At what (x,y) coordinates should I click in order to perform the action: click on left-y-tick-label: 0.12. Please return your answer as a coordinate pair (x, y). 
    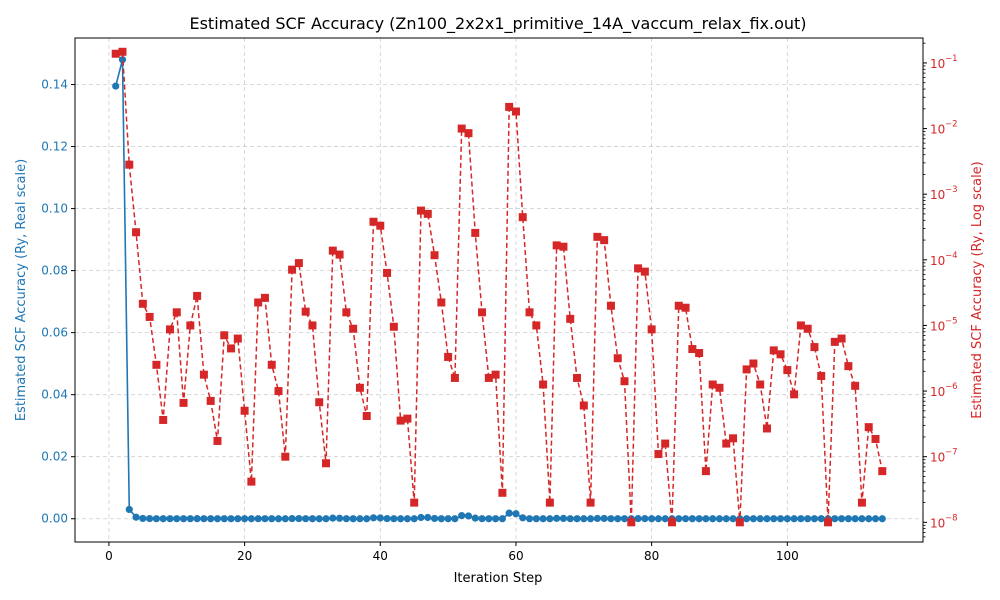
    Looking at the image, I should click on (54, 147).